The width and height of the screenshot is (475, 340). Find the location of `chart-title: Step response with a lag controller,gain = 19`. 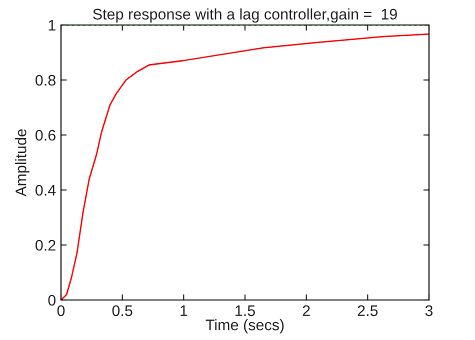

chart-title: Step response with a lag controller,gain = 19 is located at coordinates (245, 15).